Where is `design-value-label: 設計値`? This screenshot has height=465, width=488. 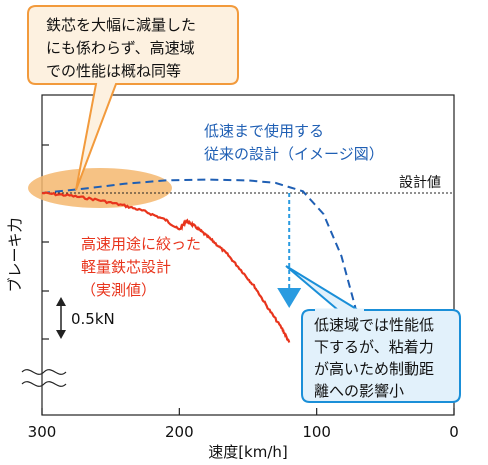
design-value-label: 設計値 is located at coordinates (420, 183).